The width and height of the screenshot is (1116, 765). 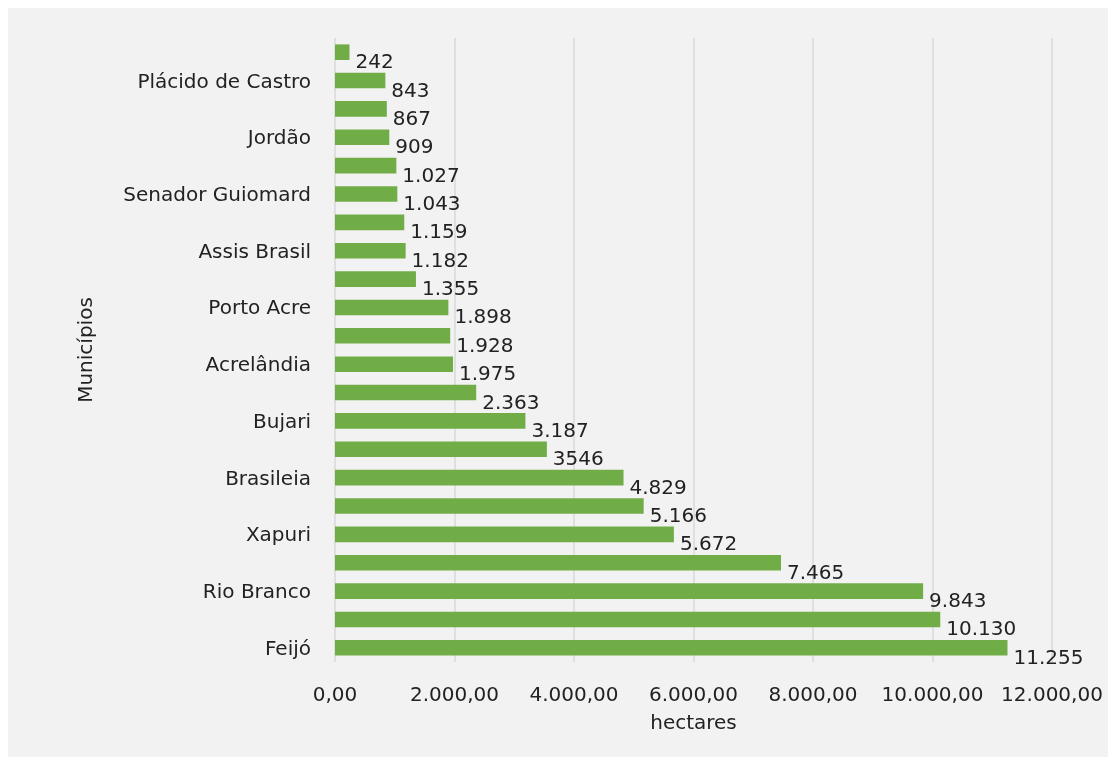 What do you see at coordinates (932, 694) in the screenshot?
I see `x-tick-label: 10.000,00` at bounding box center [932, 694].